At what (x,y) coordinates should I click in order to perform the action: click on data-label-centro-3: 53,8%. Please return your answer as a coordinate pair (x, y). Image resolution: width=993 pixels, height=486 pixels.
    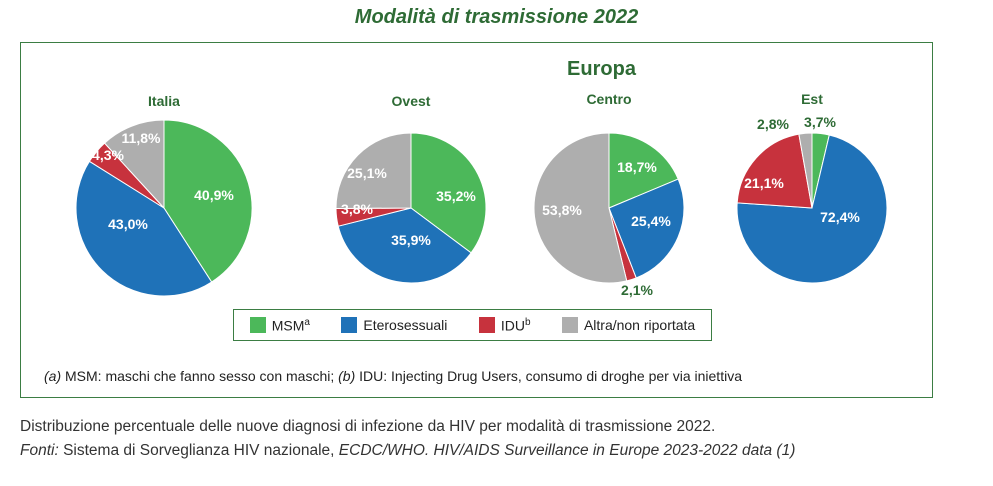
    Looking at the image, I should click on (562, 210).